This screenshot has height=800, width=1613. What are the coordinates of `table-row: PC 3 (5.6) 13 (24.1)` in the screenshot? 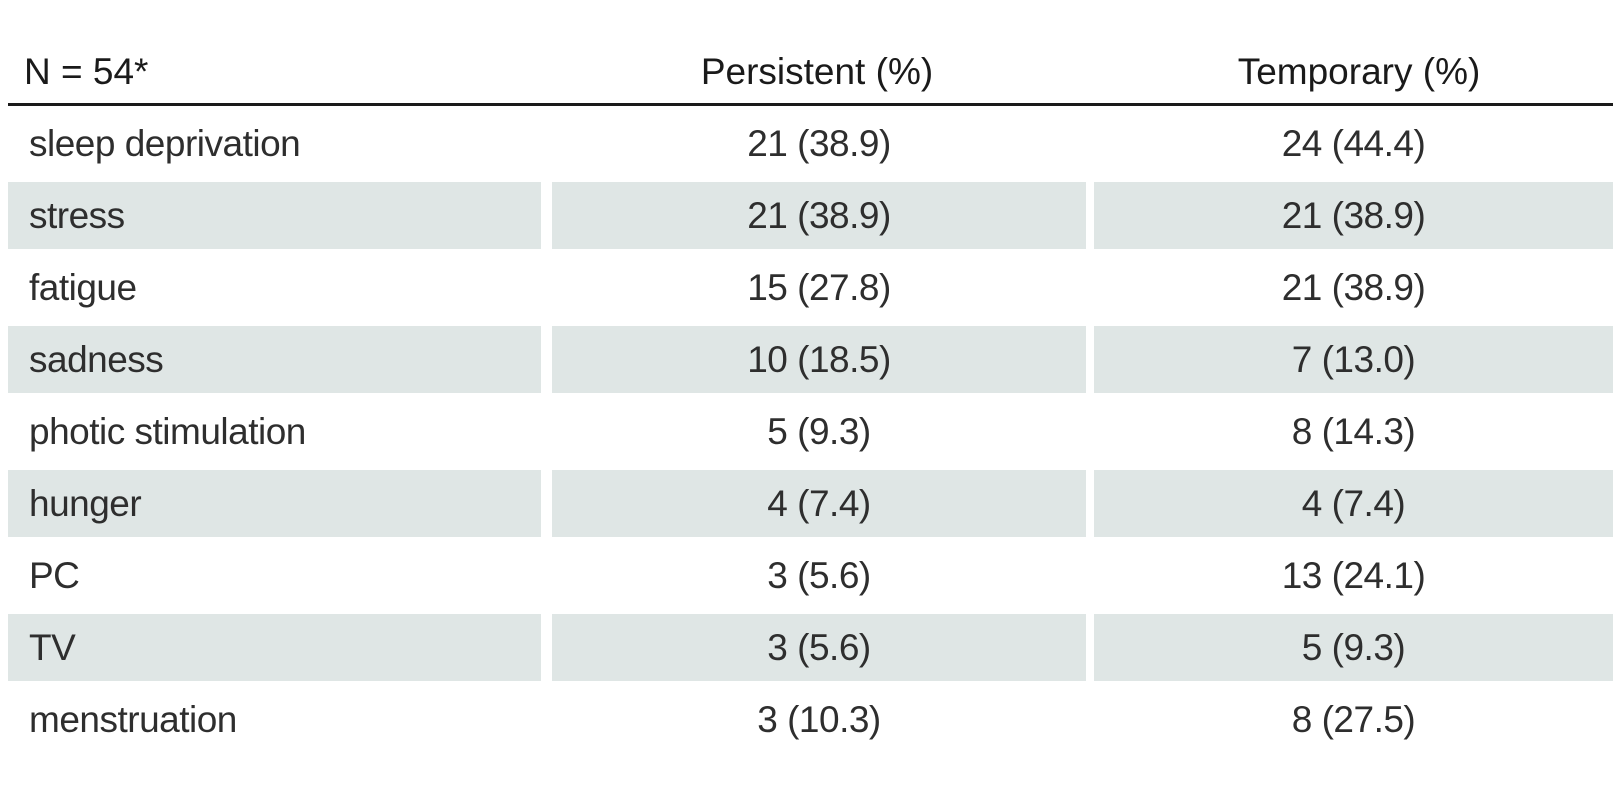 It's located at (810, 574).